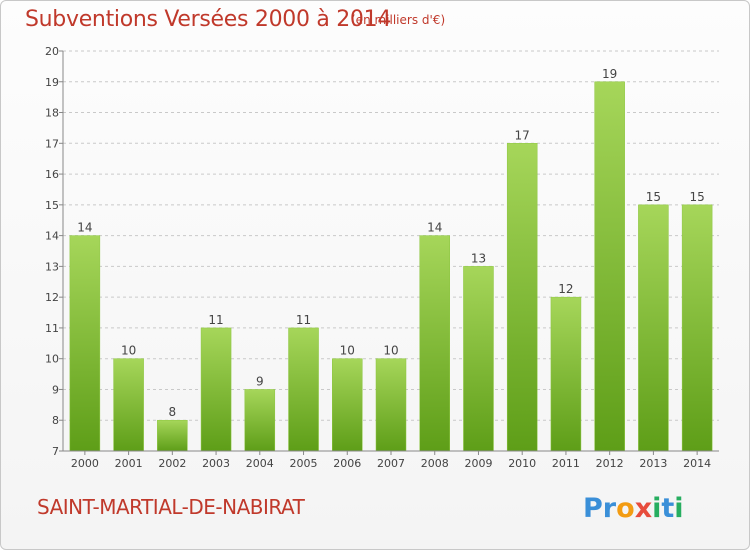  Describe the element at coordinates (478, 463) in the screenshot. I see `x-tick-label: 2009` at that location.